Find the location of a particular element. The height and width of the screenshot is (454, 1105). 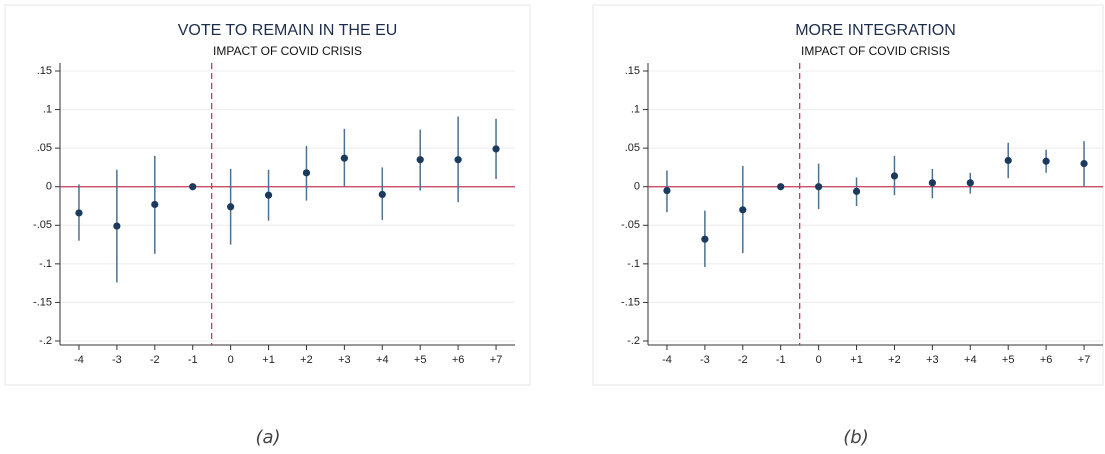

caption: (b) is located at coordinates (855, 437).